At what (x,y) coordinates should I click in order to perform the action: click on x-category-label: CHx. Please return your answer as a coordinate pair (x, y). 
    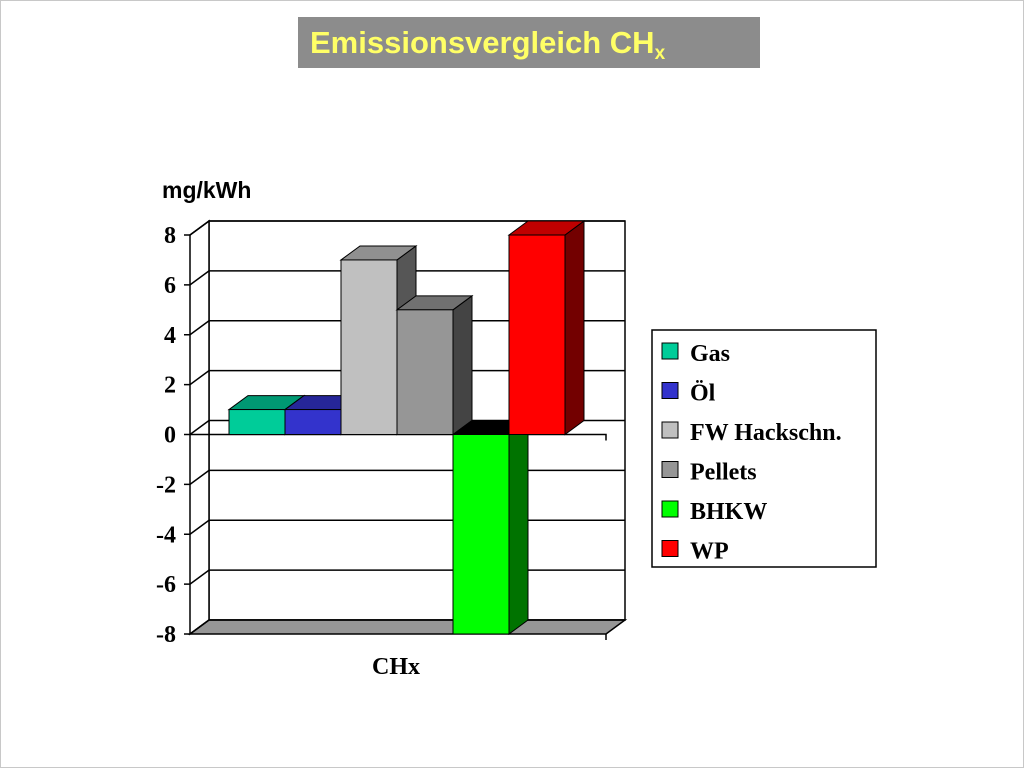
    Looking at the image, I should click on (396, 667).